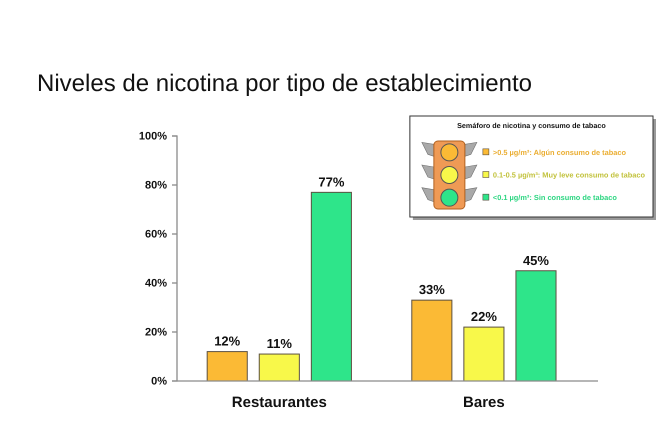  Describe the element at coordinates (484, 402) in the screenshot. I see `x-tick-label: Bares` at that location.